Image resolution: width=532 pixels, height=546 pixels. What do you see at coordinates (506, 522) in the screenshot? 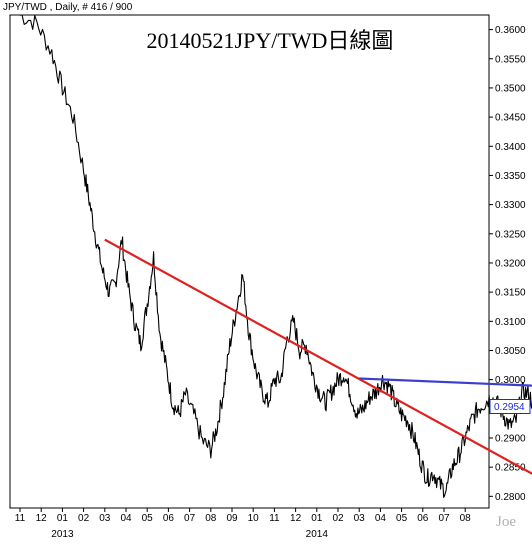
I see `watermark: Joe` at bounding box center [506, 522].